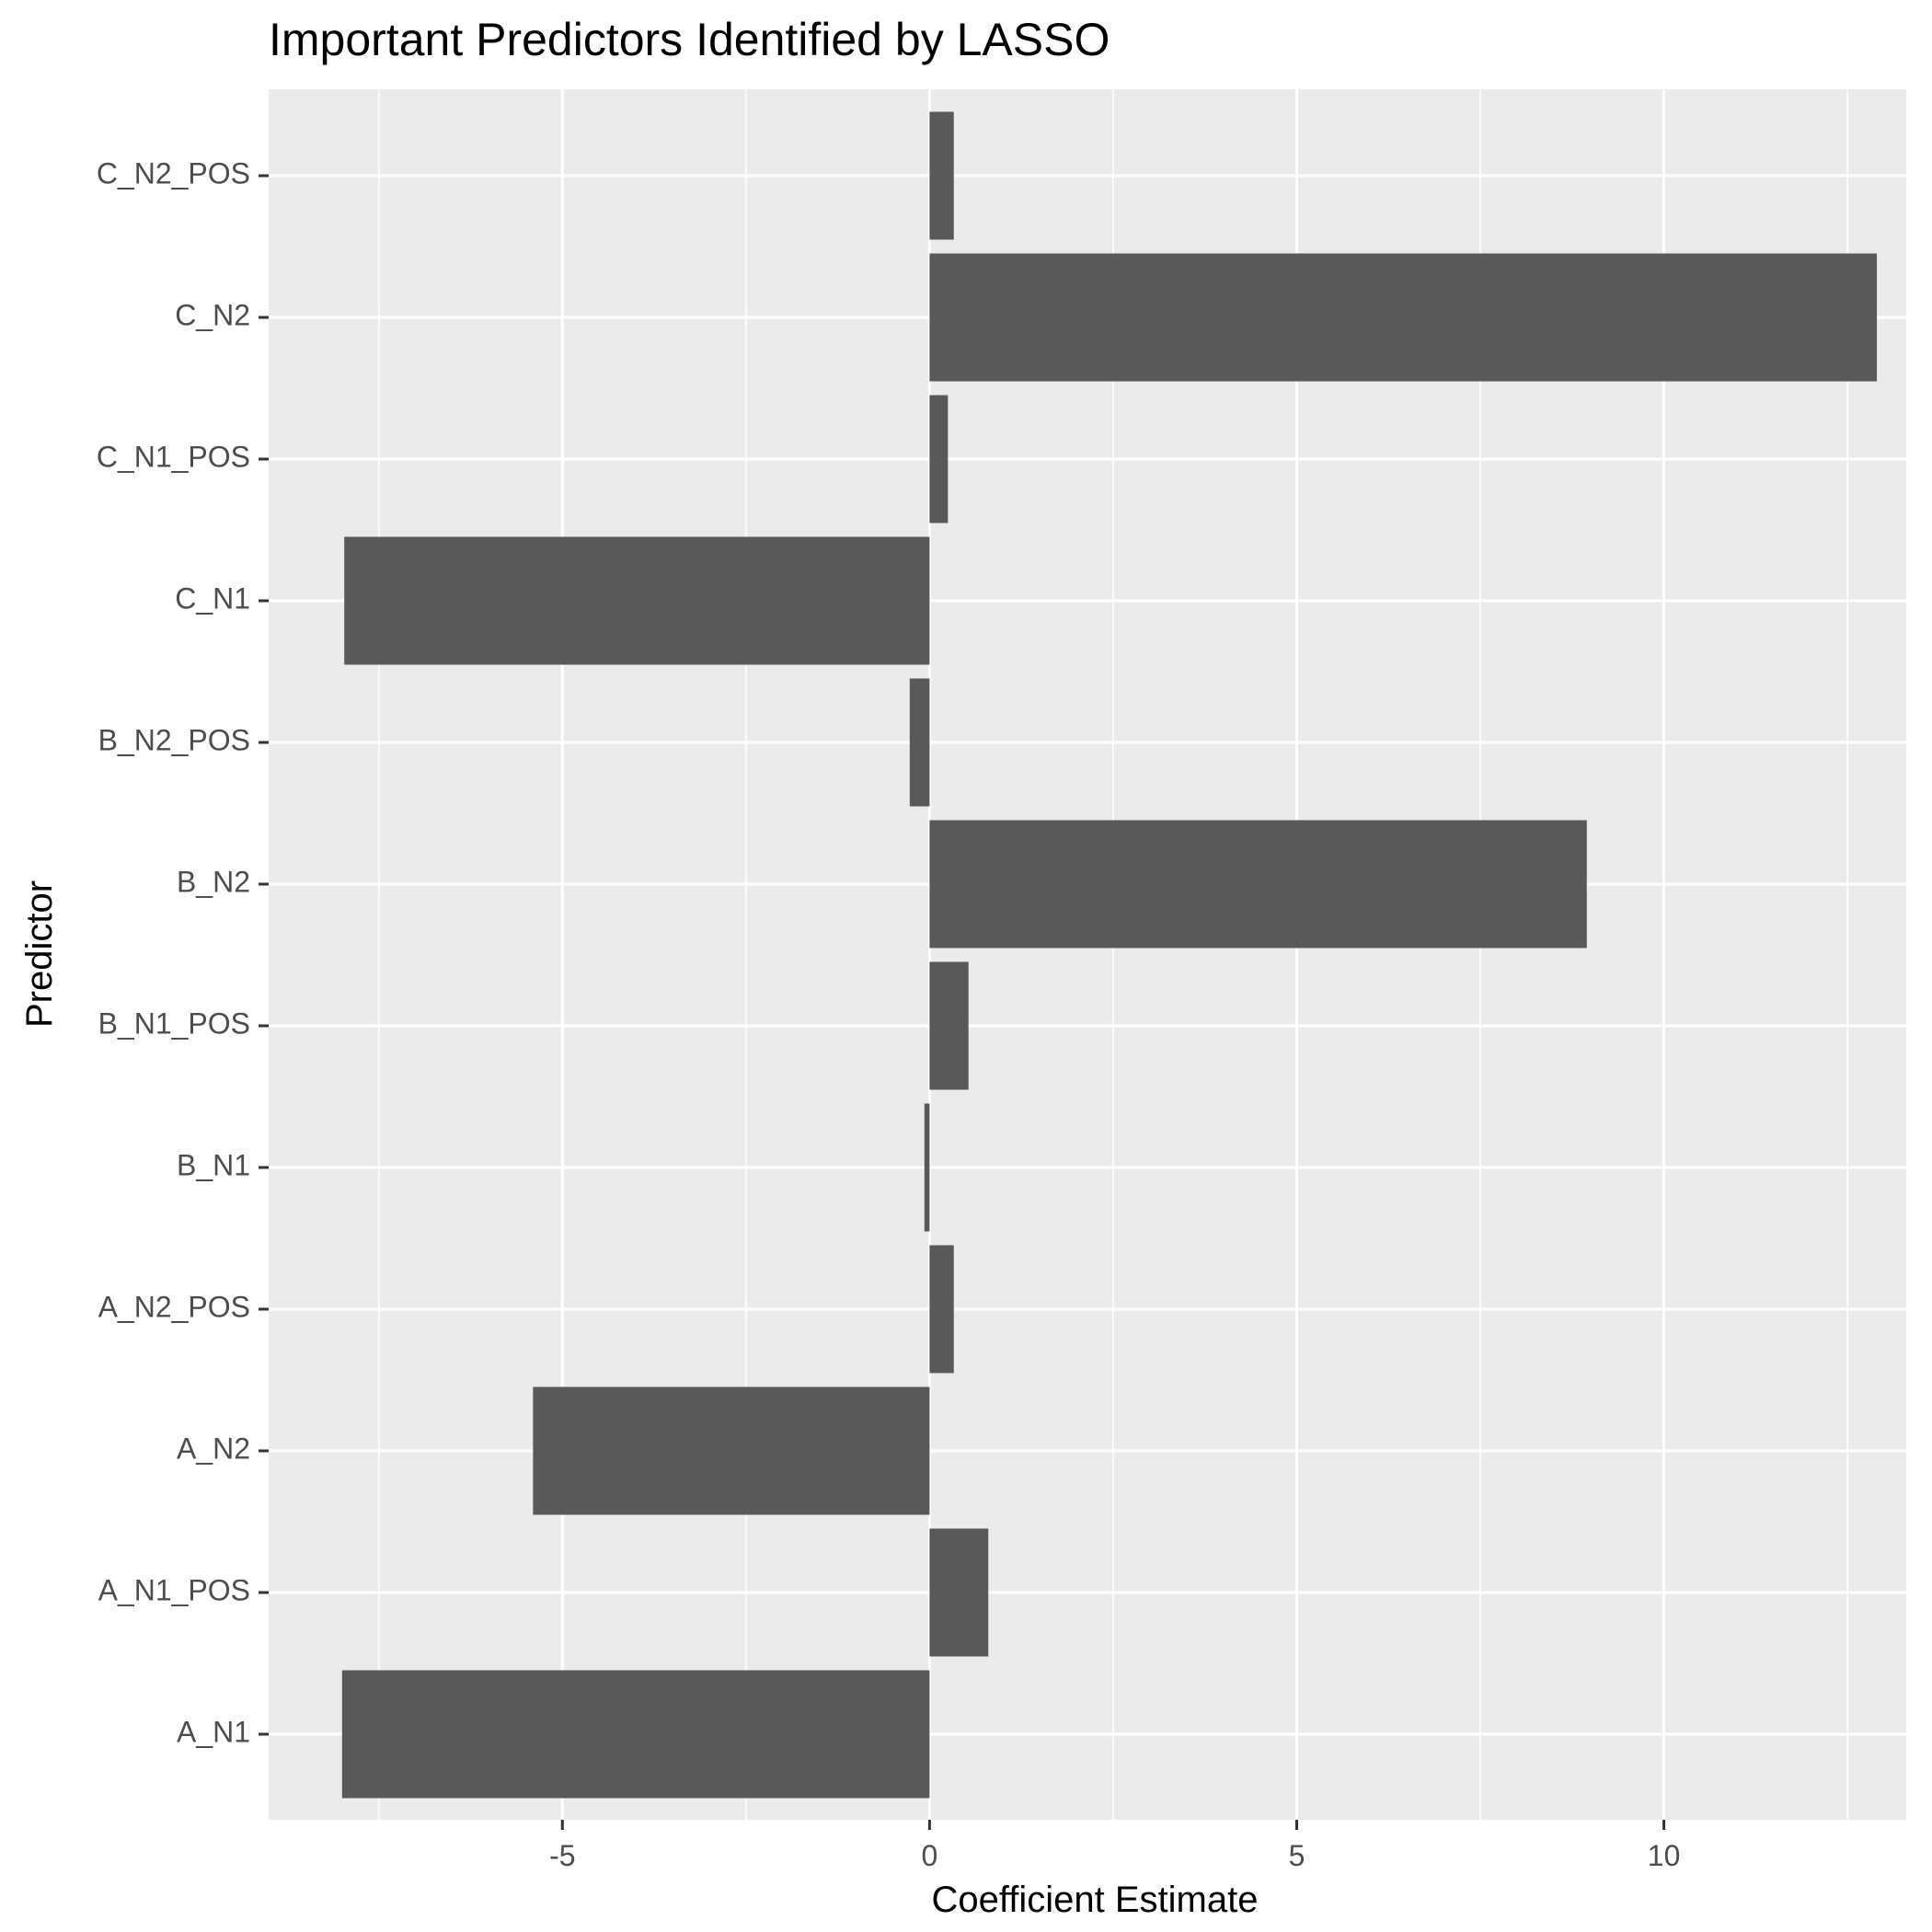 The image size is (1932, 1932). What do you see at coordinates (174, 1589) in the screenshot?
I see `y-tick-label: A_N1_POS` at bounding box center [174, 1589].